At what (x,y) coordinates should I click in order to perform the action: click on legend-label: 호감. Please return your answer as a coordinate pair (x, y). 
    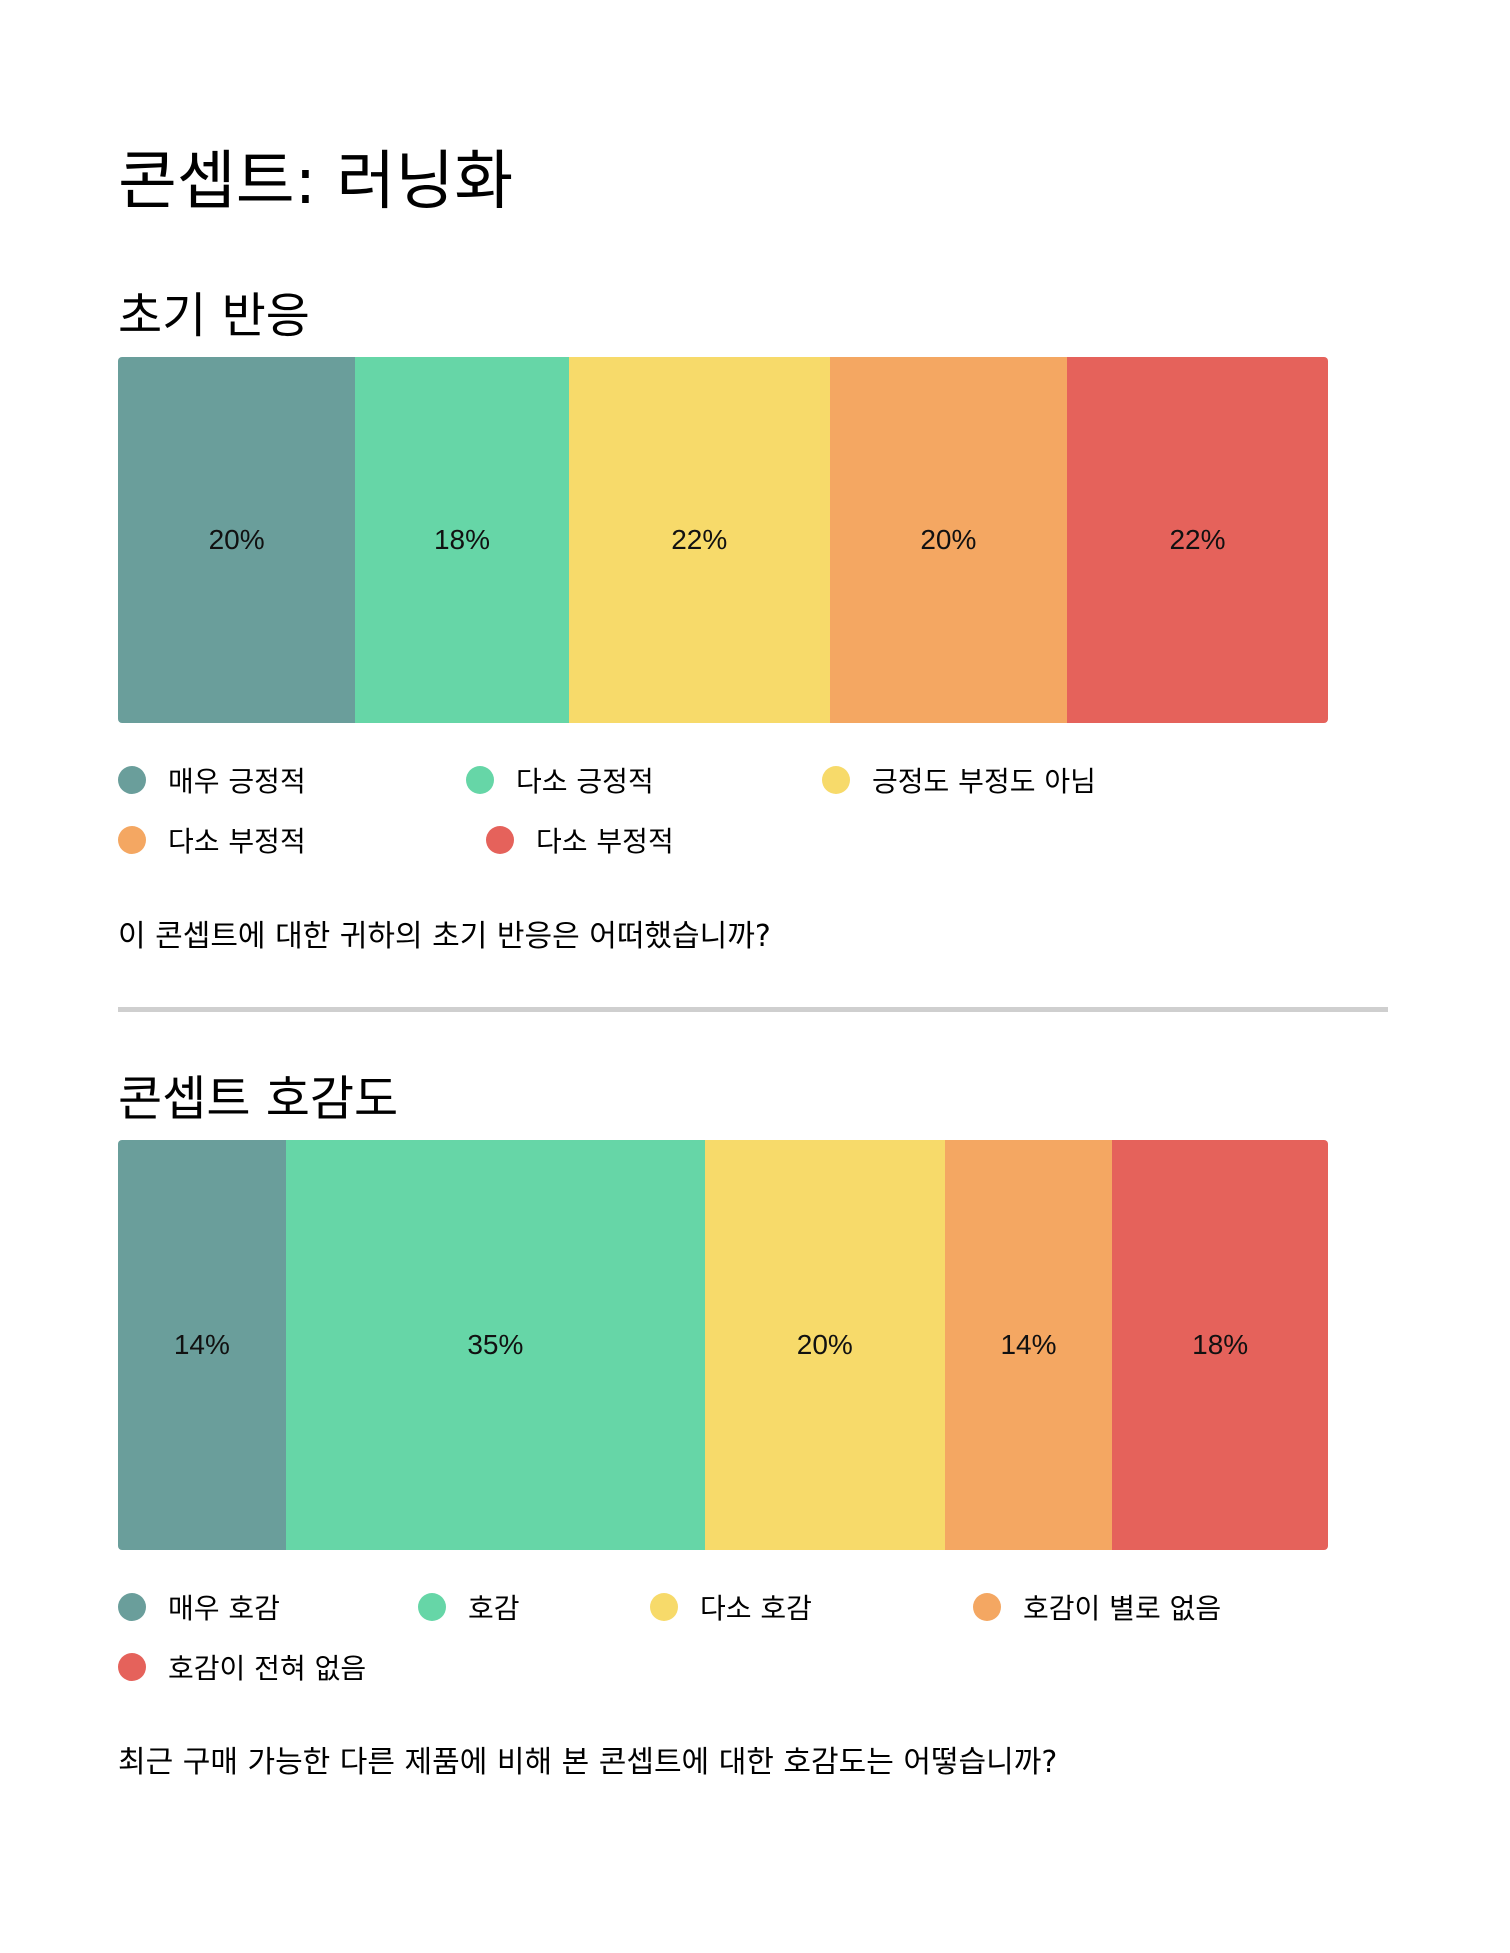
    Looking at the image, I should click on (494, 1608).